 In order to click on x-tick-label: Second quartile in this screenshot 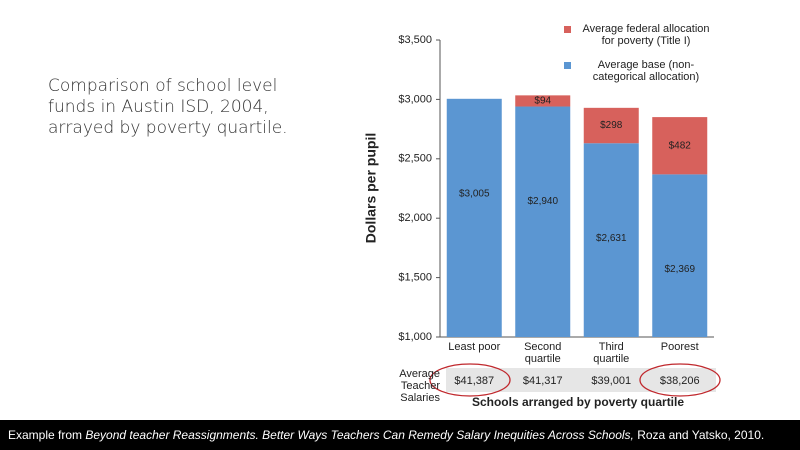, I will do `click(543, 353)`.